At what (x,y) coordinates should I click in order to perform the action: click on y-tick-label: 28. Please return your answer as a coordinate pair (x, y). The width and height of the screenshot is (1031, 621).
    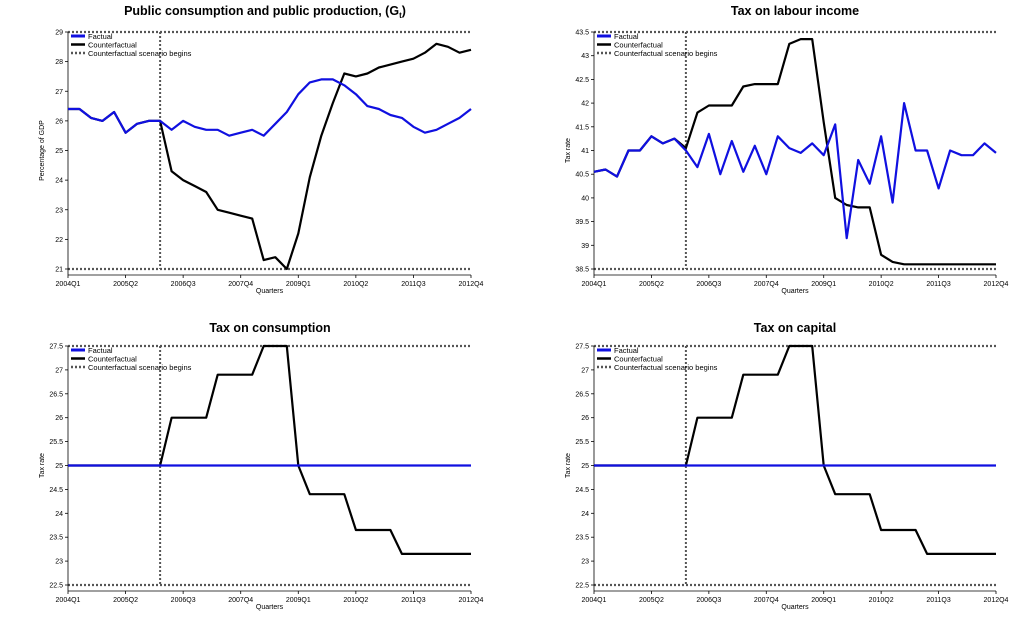
    Looking at the image, I should click on (59, 62).